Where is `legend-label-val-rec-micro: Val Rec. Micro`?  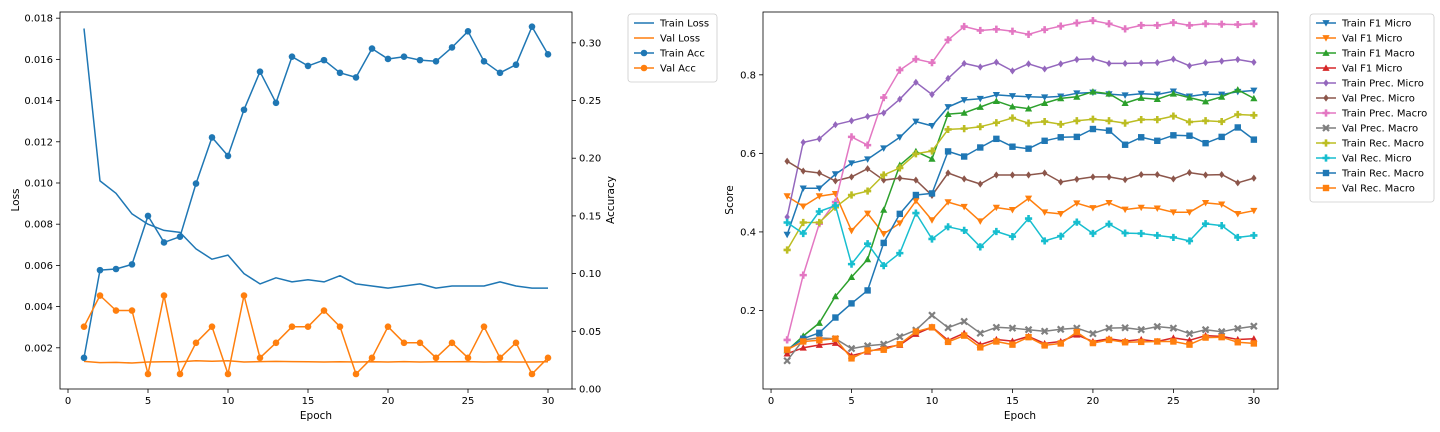
legend-label-val-rec-micro: Val Rec. Micro is located at coordinates (1377, 159).